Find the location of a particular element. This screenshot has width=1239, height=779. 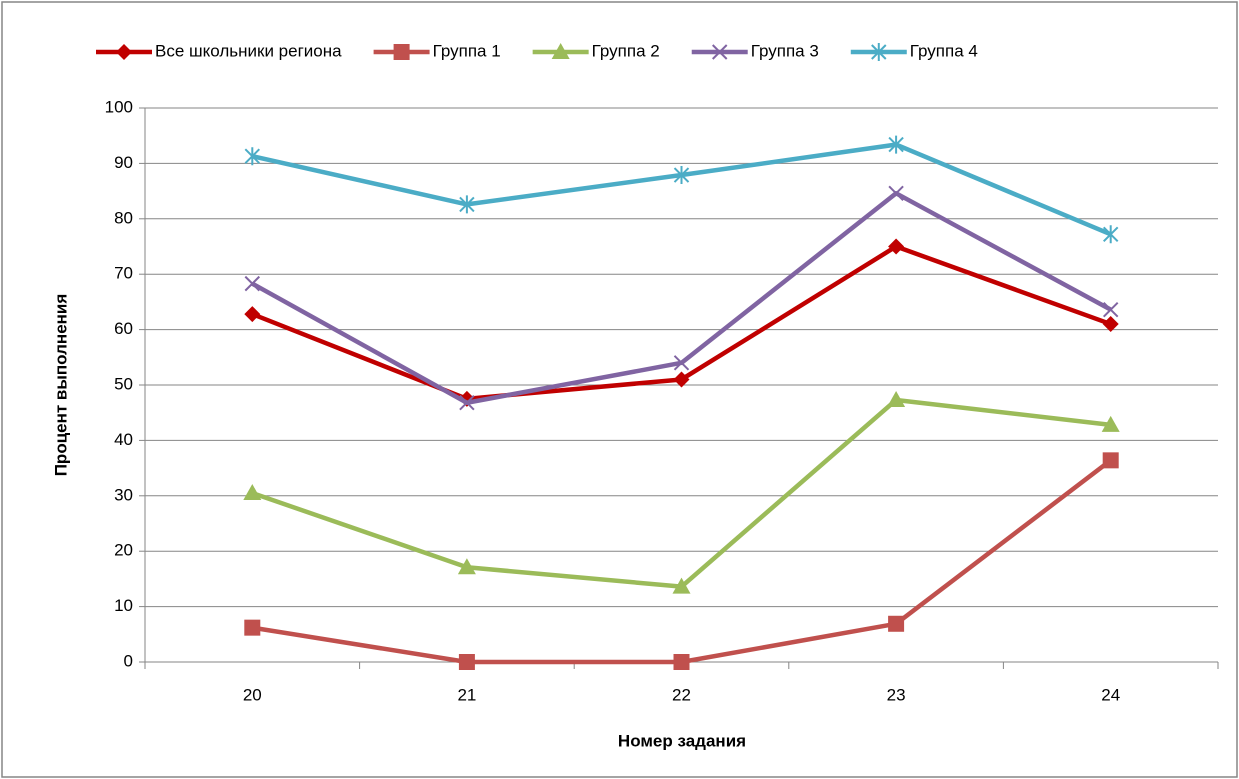

x-tick-label: 22 is located at coordinates (681, 694).